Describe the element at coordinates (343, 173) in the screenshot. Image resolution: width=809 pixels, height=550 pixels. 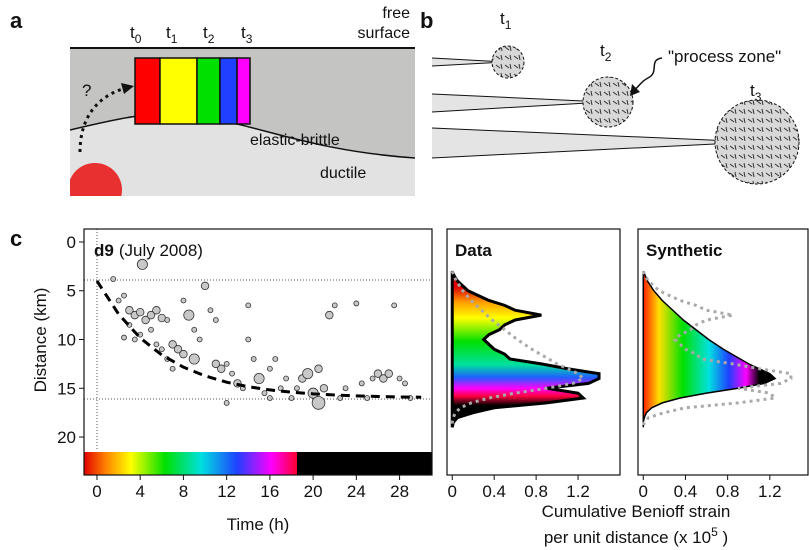
I see `label: ductile` at that location.